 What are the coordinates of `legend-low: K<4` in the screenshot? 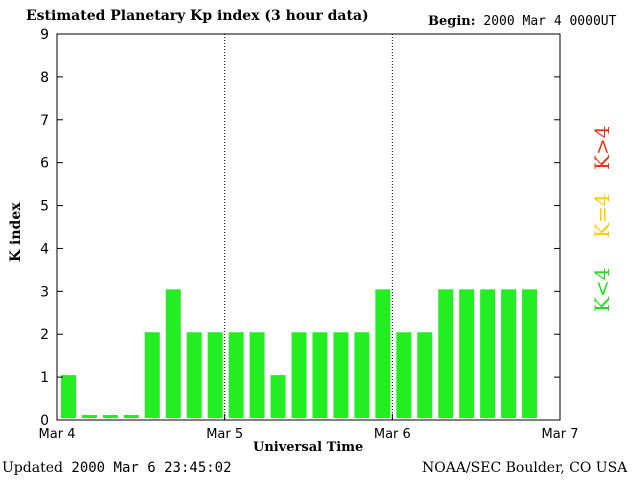 It's located at (602, 289).